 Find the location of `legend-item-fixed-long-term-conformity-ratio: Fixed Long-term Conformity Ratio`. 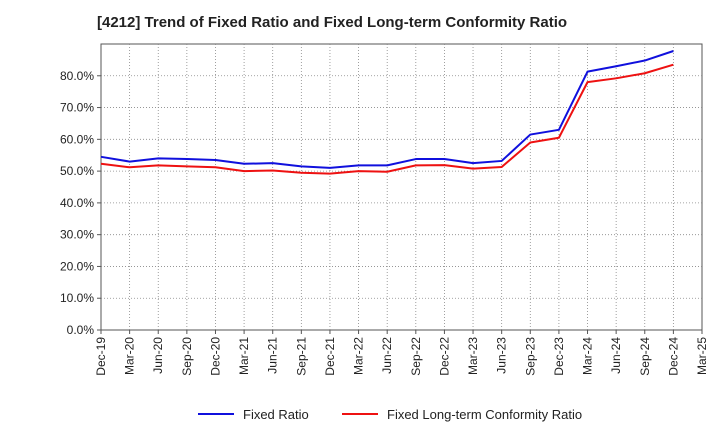

legend-item-fixed-long-term-conformity-ratio: Fixed Long-term Conformity Ratio is located at coordinates (462, 414).